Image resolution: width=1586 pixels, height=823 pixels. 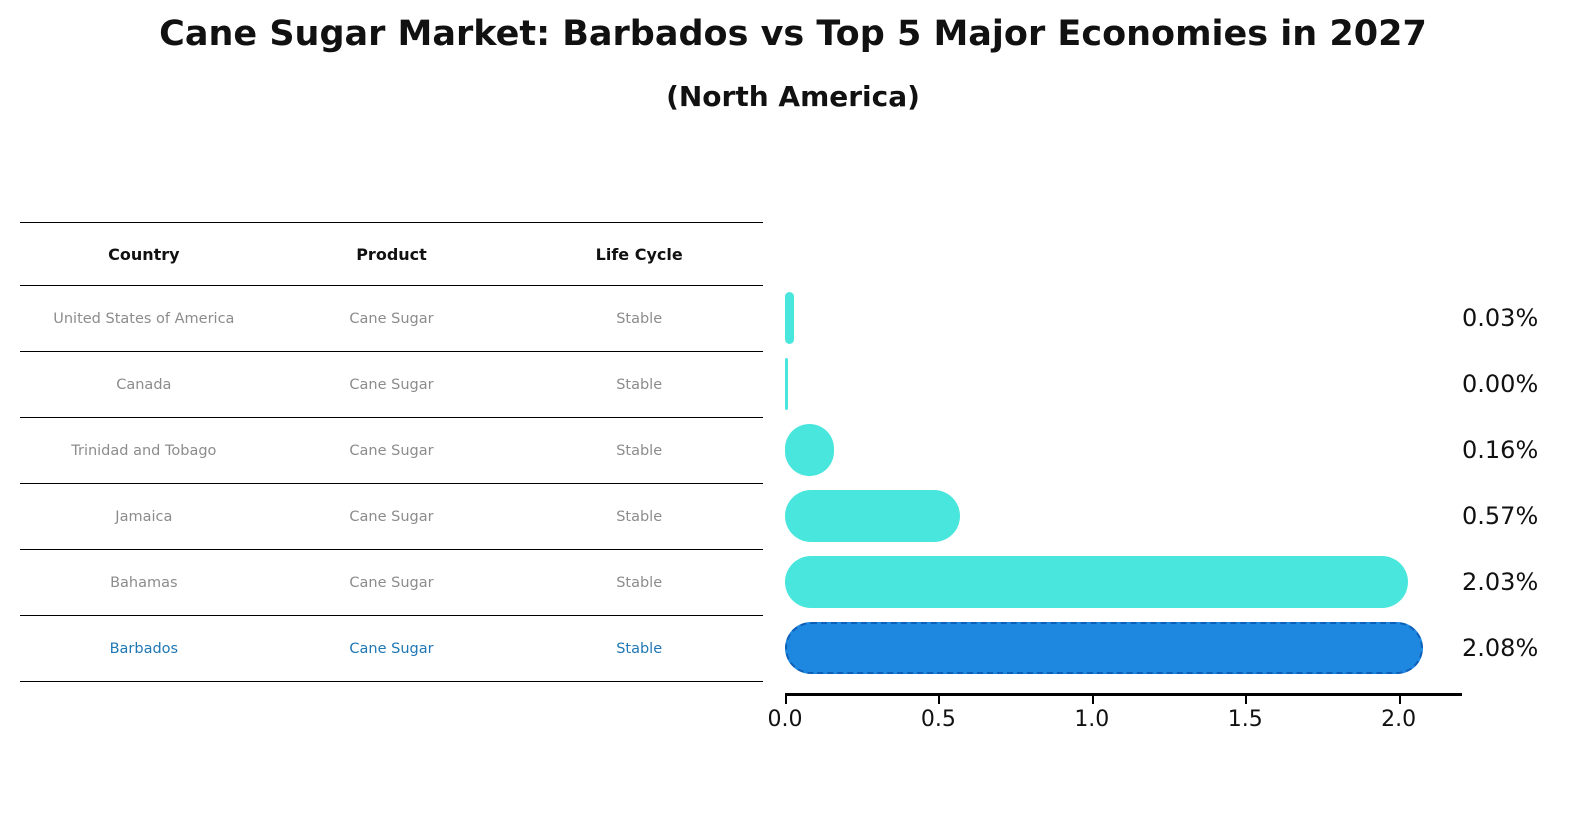 I want to click on table-row: Jamaica Cane Sugar Stable, so click(x=391, y=516).